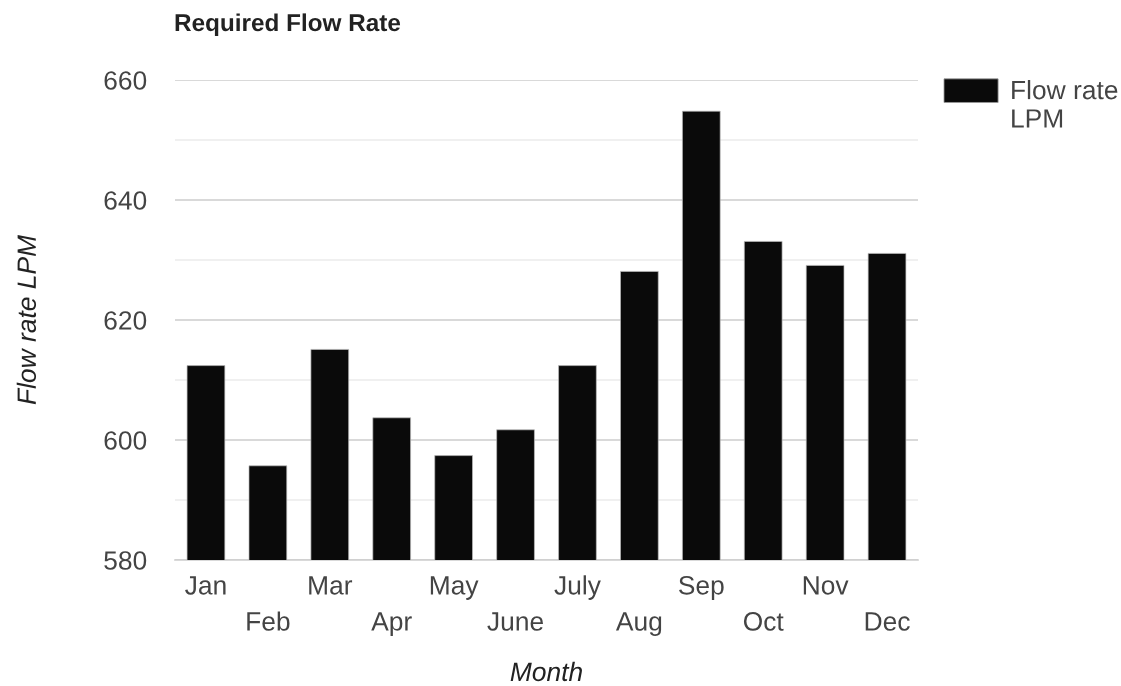 The image size is (1121, 686). What do you see at coordinates (125, 80) in the screenshot?
I see `y-tick-label: 660` at bounding box center [125, 80].